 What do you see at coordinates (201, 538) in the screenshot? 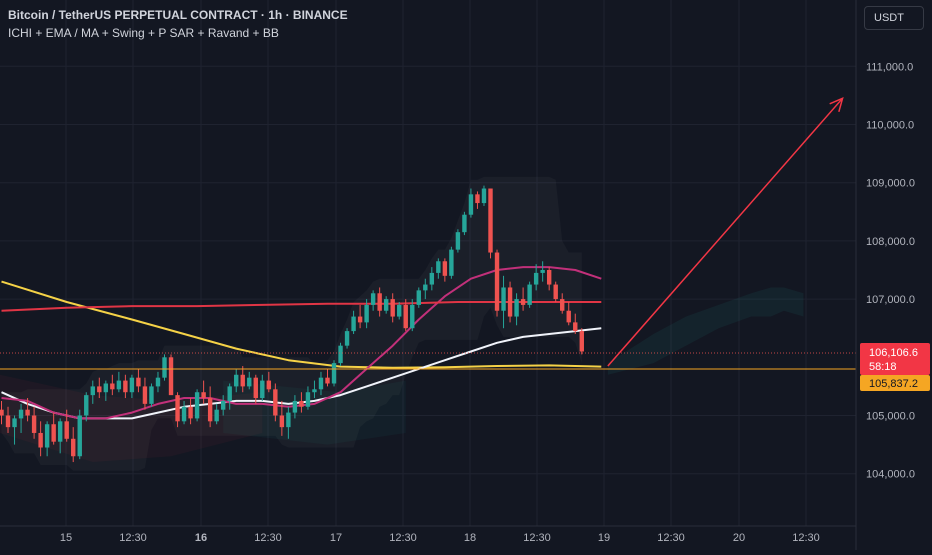
I see `time-tick-label: 16` at bounding box center [201, 538].